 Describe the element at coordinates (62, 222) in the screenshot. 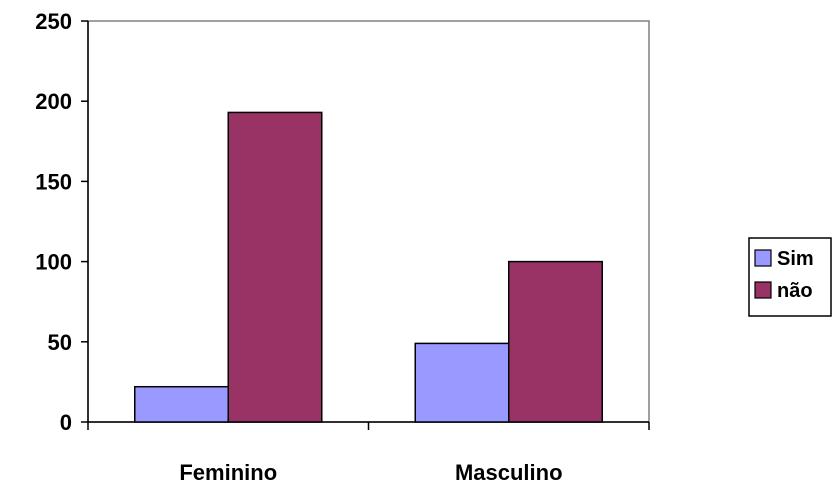

I see `y-axis: 0 50 100 150 200 250` at that location.